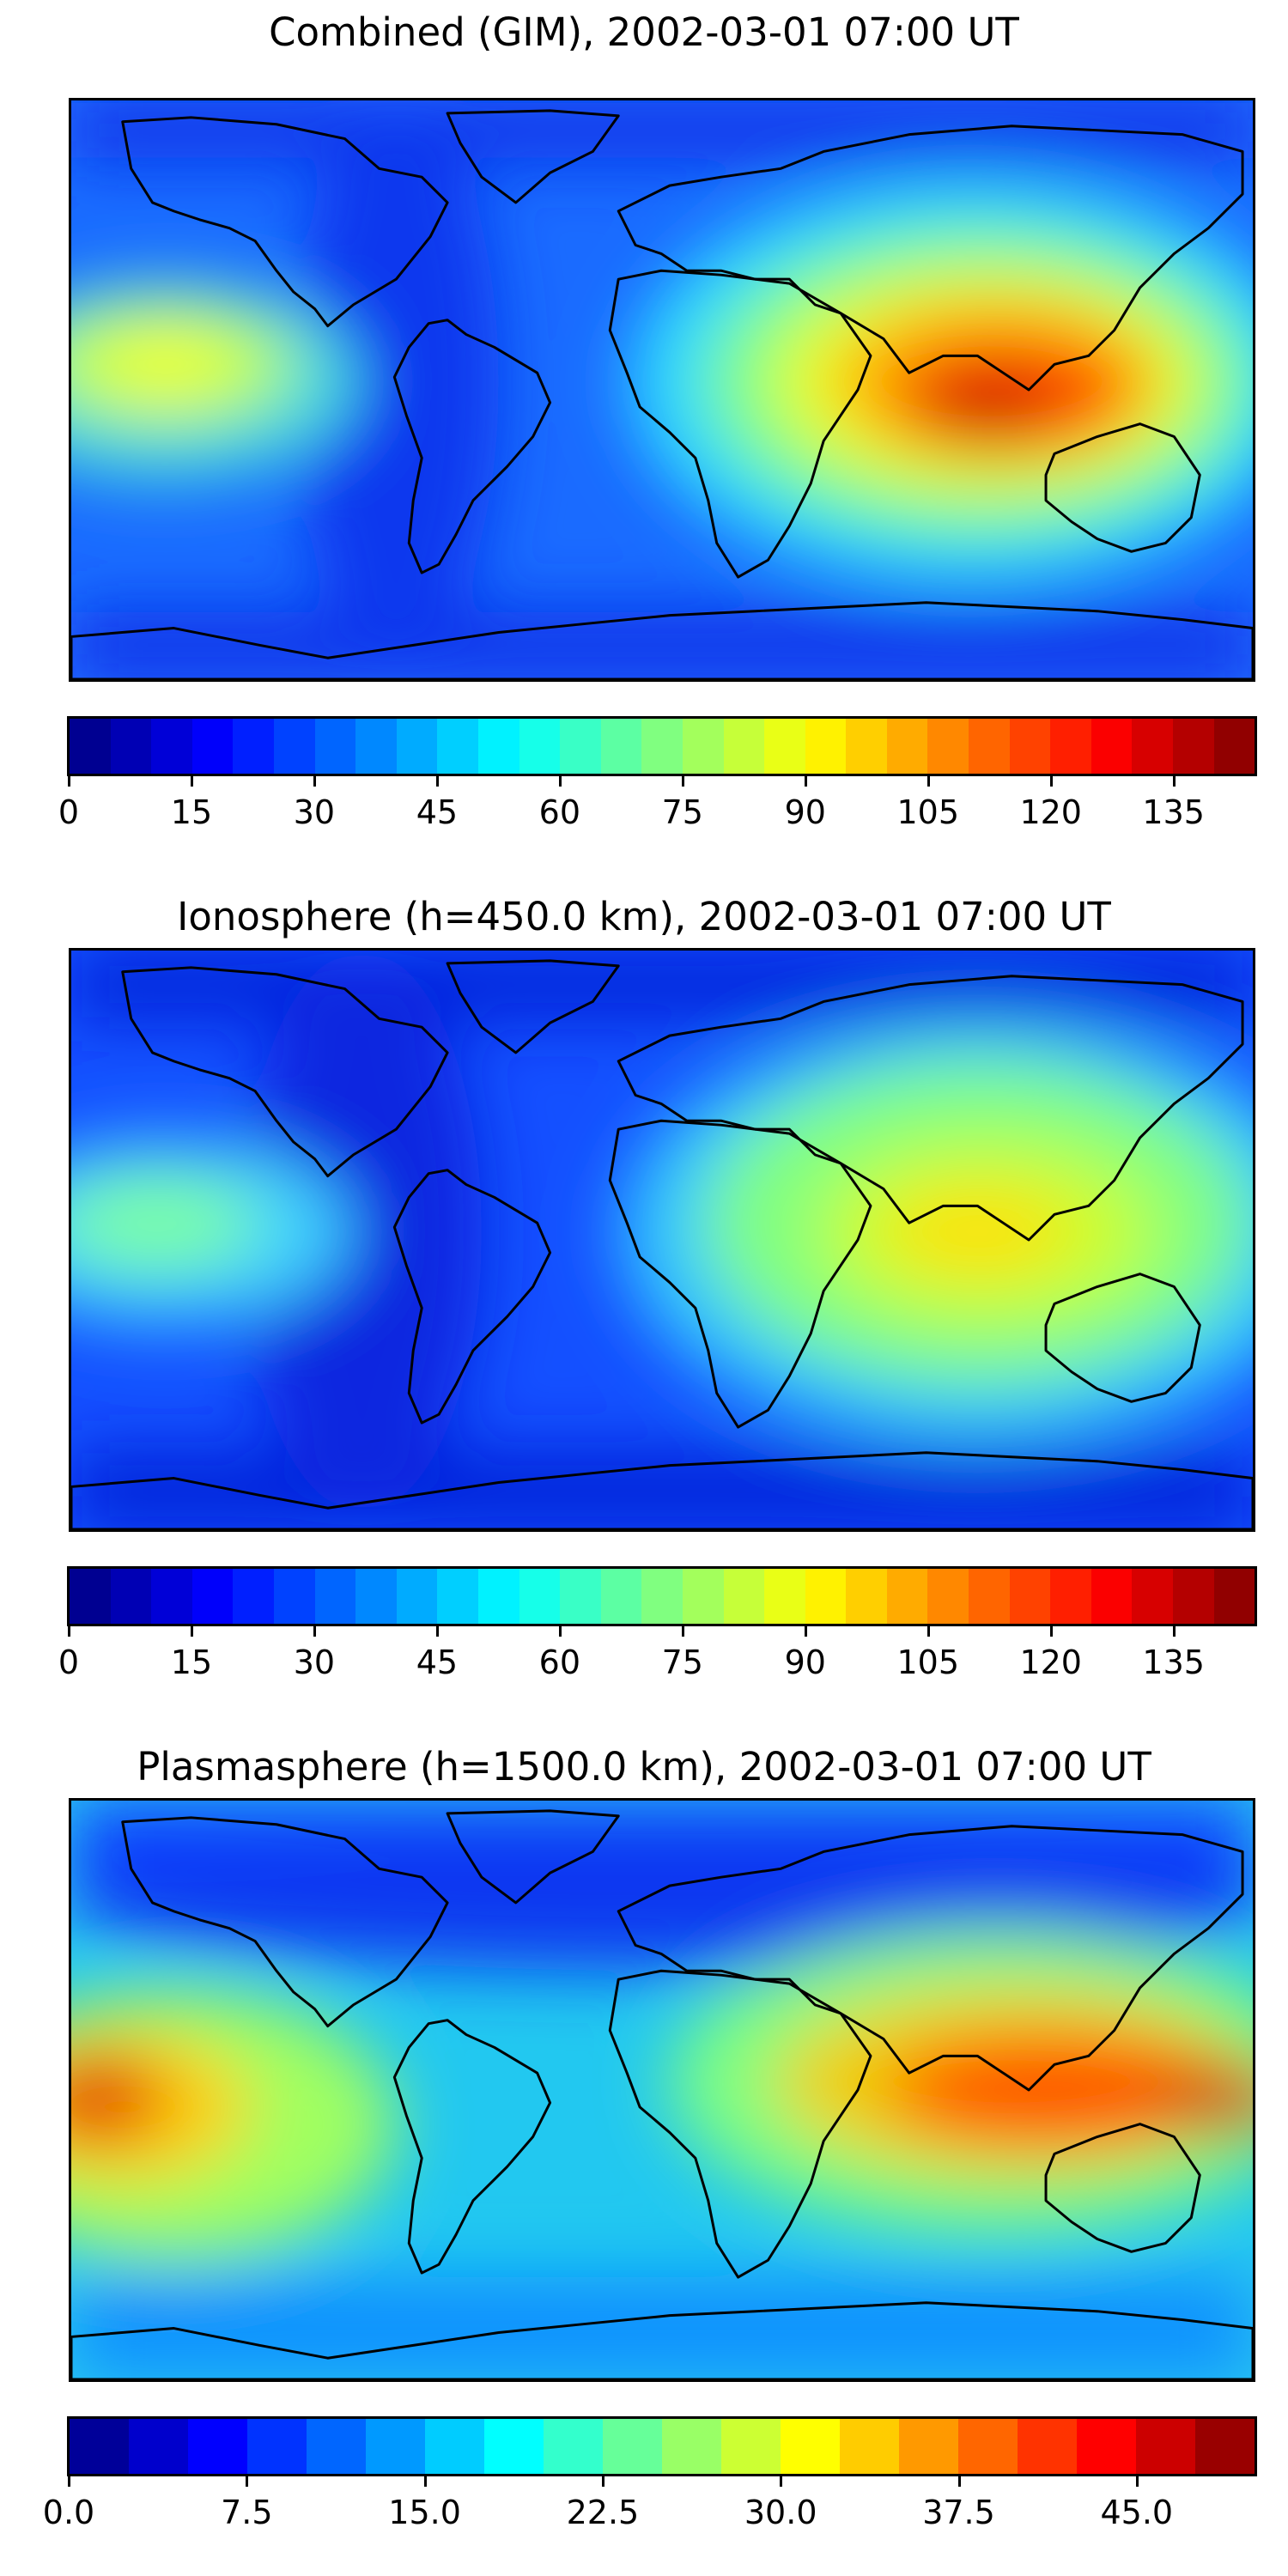  I want to click on colorbar-ticks-ionosphere: 0 15 30 45 60 75 90 105 120 135, so click(656, 1653).